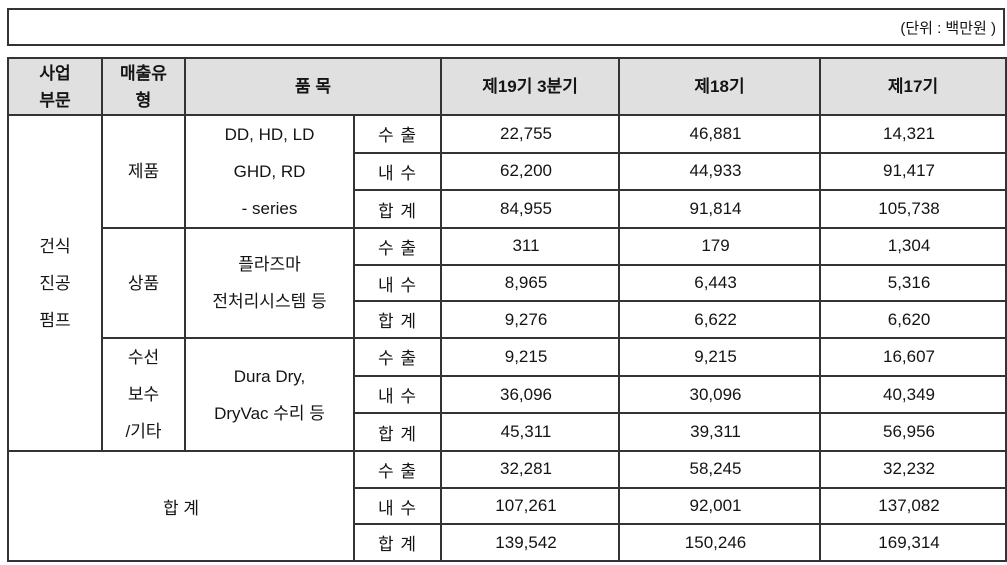 The width and height of the screenshot is (1007, 565). I want to click on value-cell: 32,281, so click(530, 469).